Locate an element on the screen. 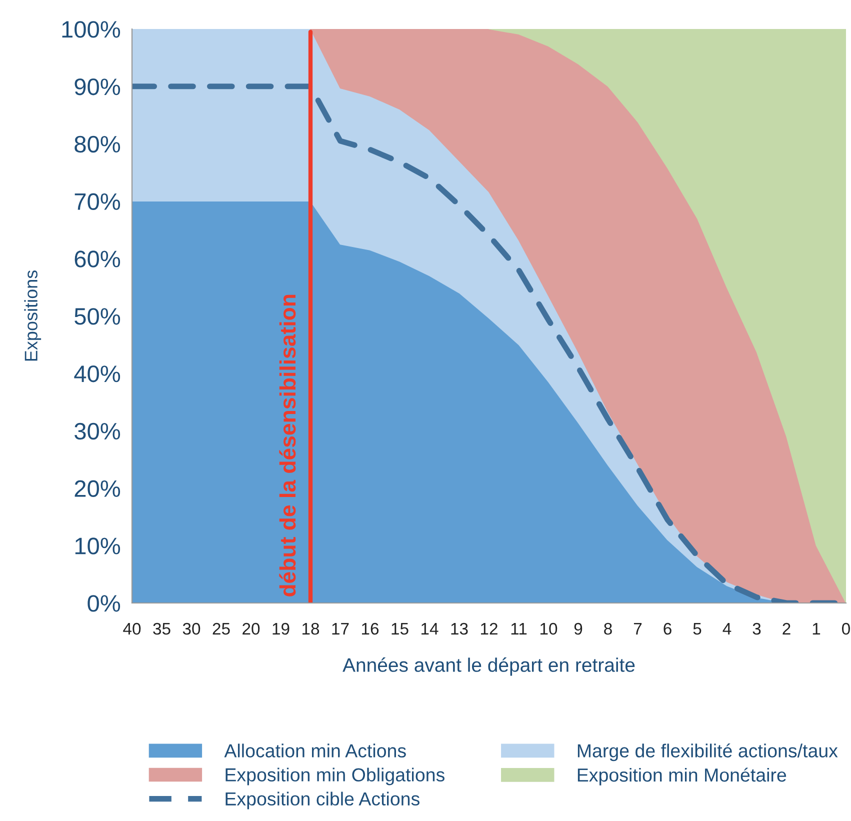 The image size is (851, 821). x-tick-label: 9 is located at coordinates (578, 628).